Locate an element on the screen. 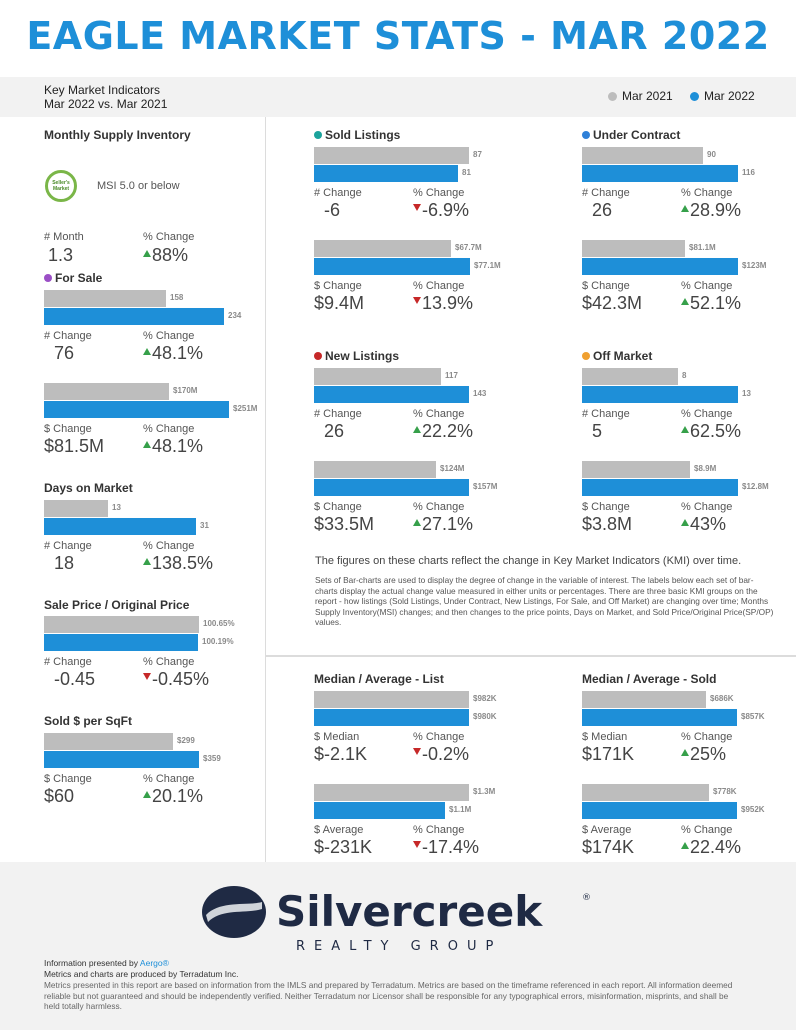 This screenshot has width=796, height=1030. stat2-value: 52.1% is located at coordinates (711, 303).